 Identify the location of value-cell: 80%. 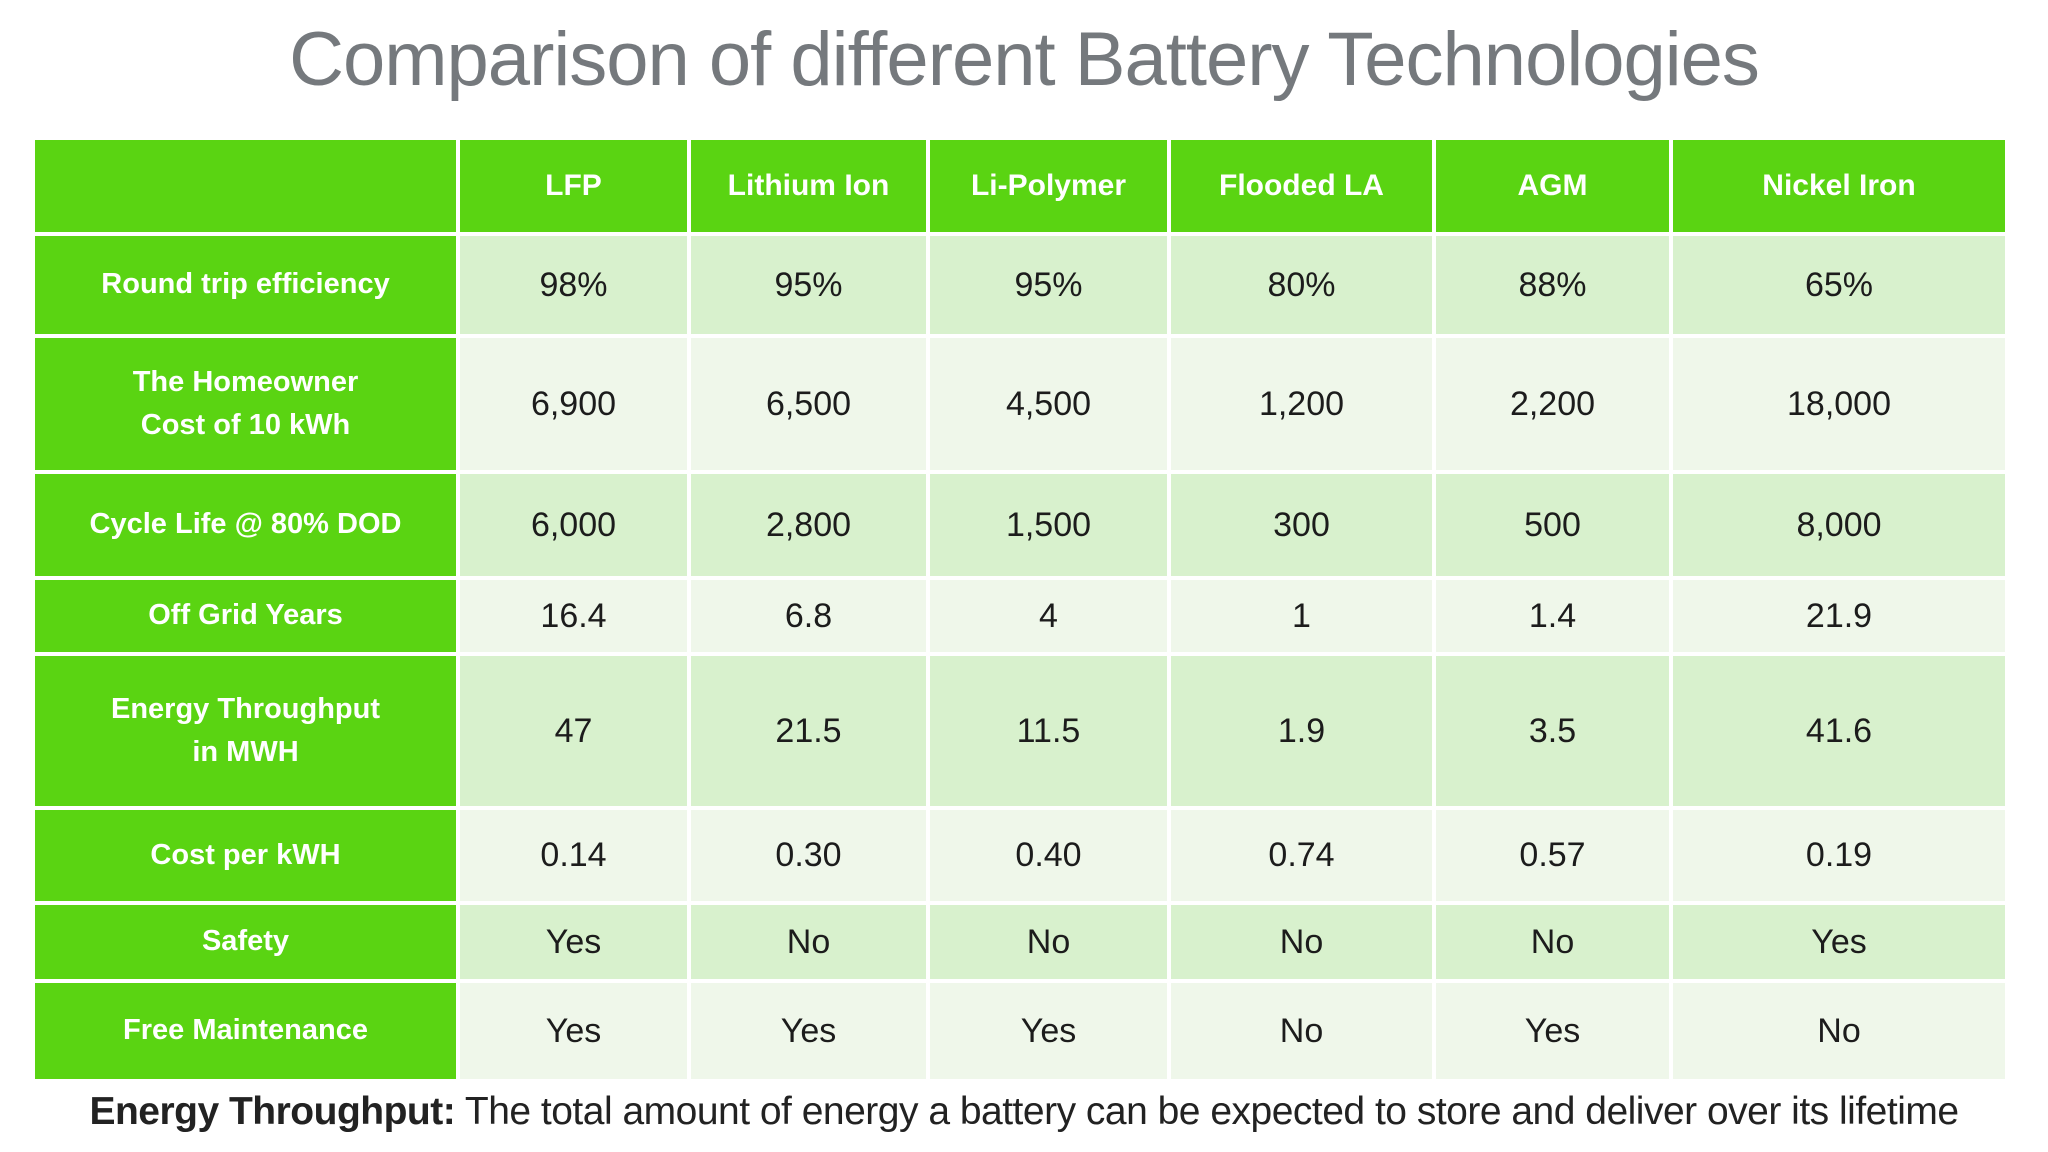
(1301, 285).